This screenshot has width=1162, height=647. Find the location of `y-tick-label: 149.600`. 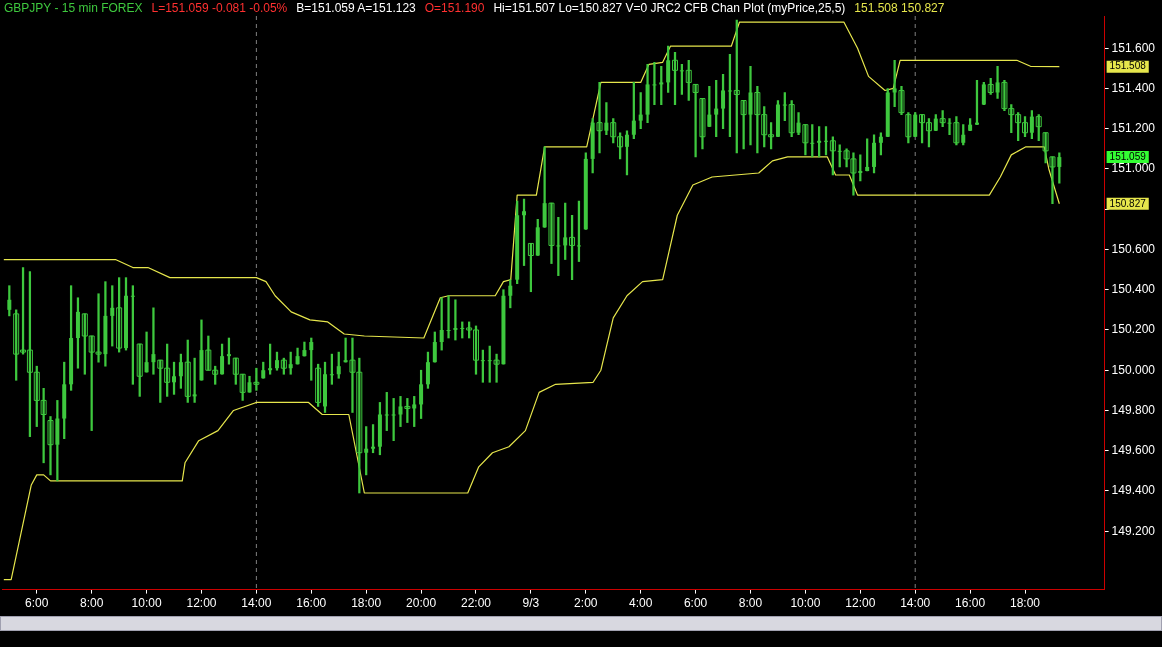

y-tick-label: 149.600 is located at coordinates (1133, 450).